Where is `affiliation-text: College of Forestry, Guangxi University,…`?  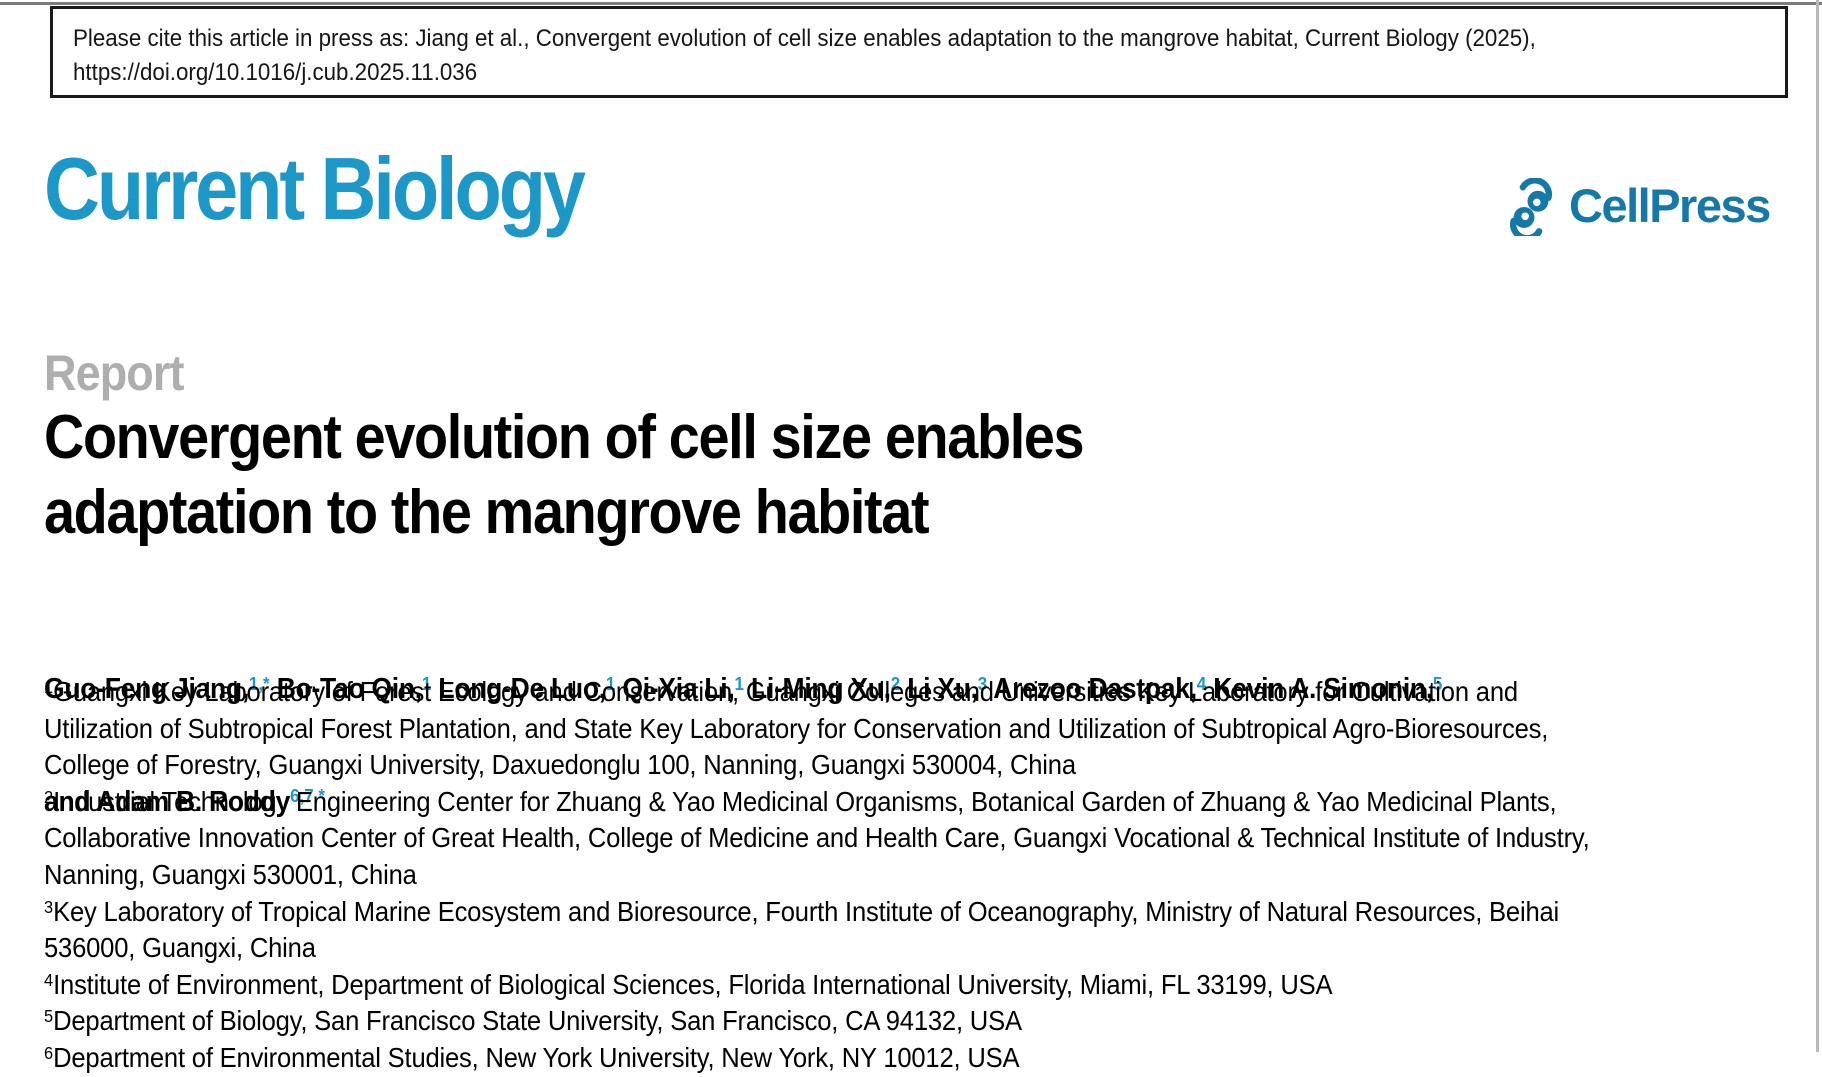 affiliation-text: College of Forestry, Guangxi University,… is located at coordinates (560, 765).